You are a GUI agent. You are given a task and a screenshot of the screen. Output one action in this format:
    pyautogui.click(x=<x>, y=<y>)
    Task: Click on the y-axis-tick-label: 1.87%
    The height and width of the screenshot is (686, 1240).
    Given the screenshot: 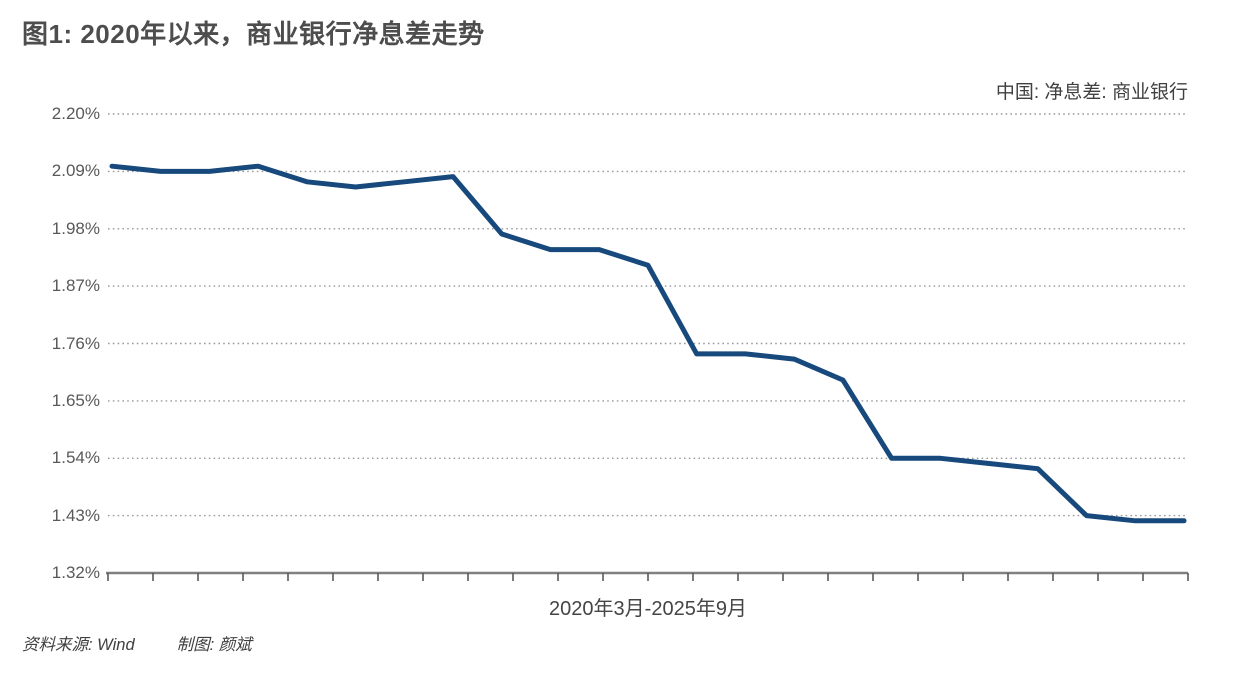 What is the action you would take?
    pyautogui.click(x=75, y=285)
    